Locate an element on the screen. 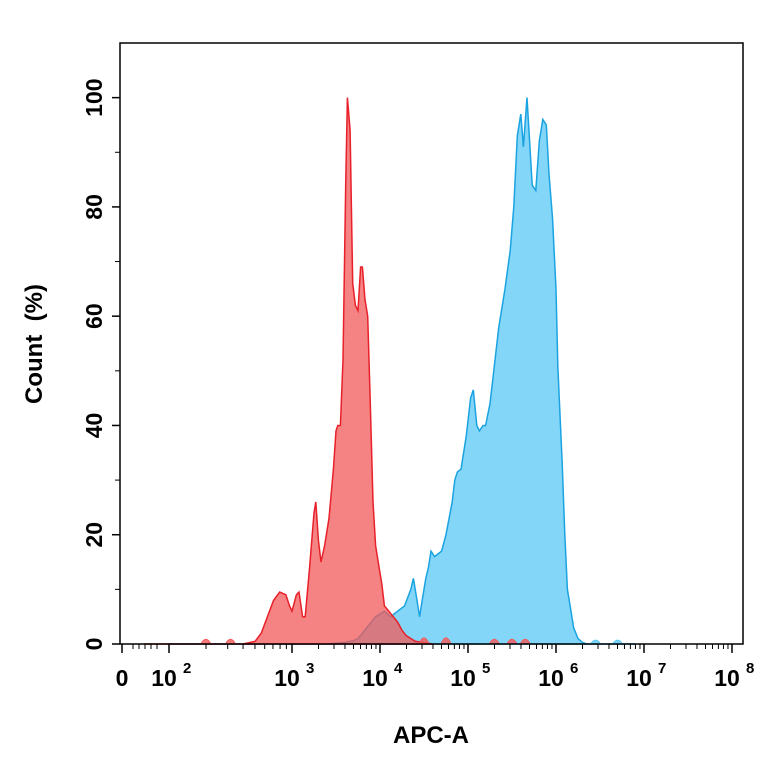  x-tick-exponent-1: 2 is located at coordinates (187, 668).